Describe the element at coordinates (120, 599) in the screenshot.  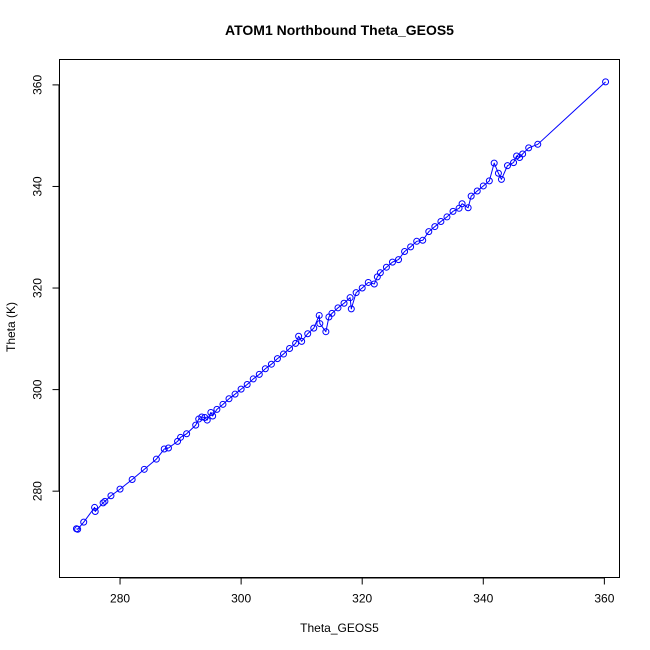
I see `x-tick-label: 280` at that location.